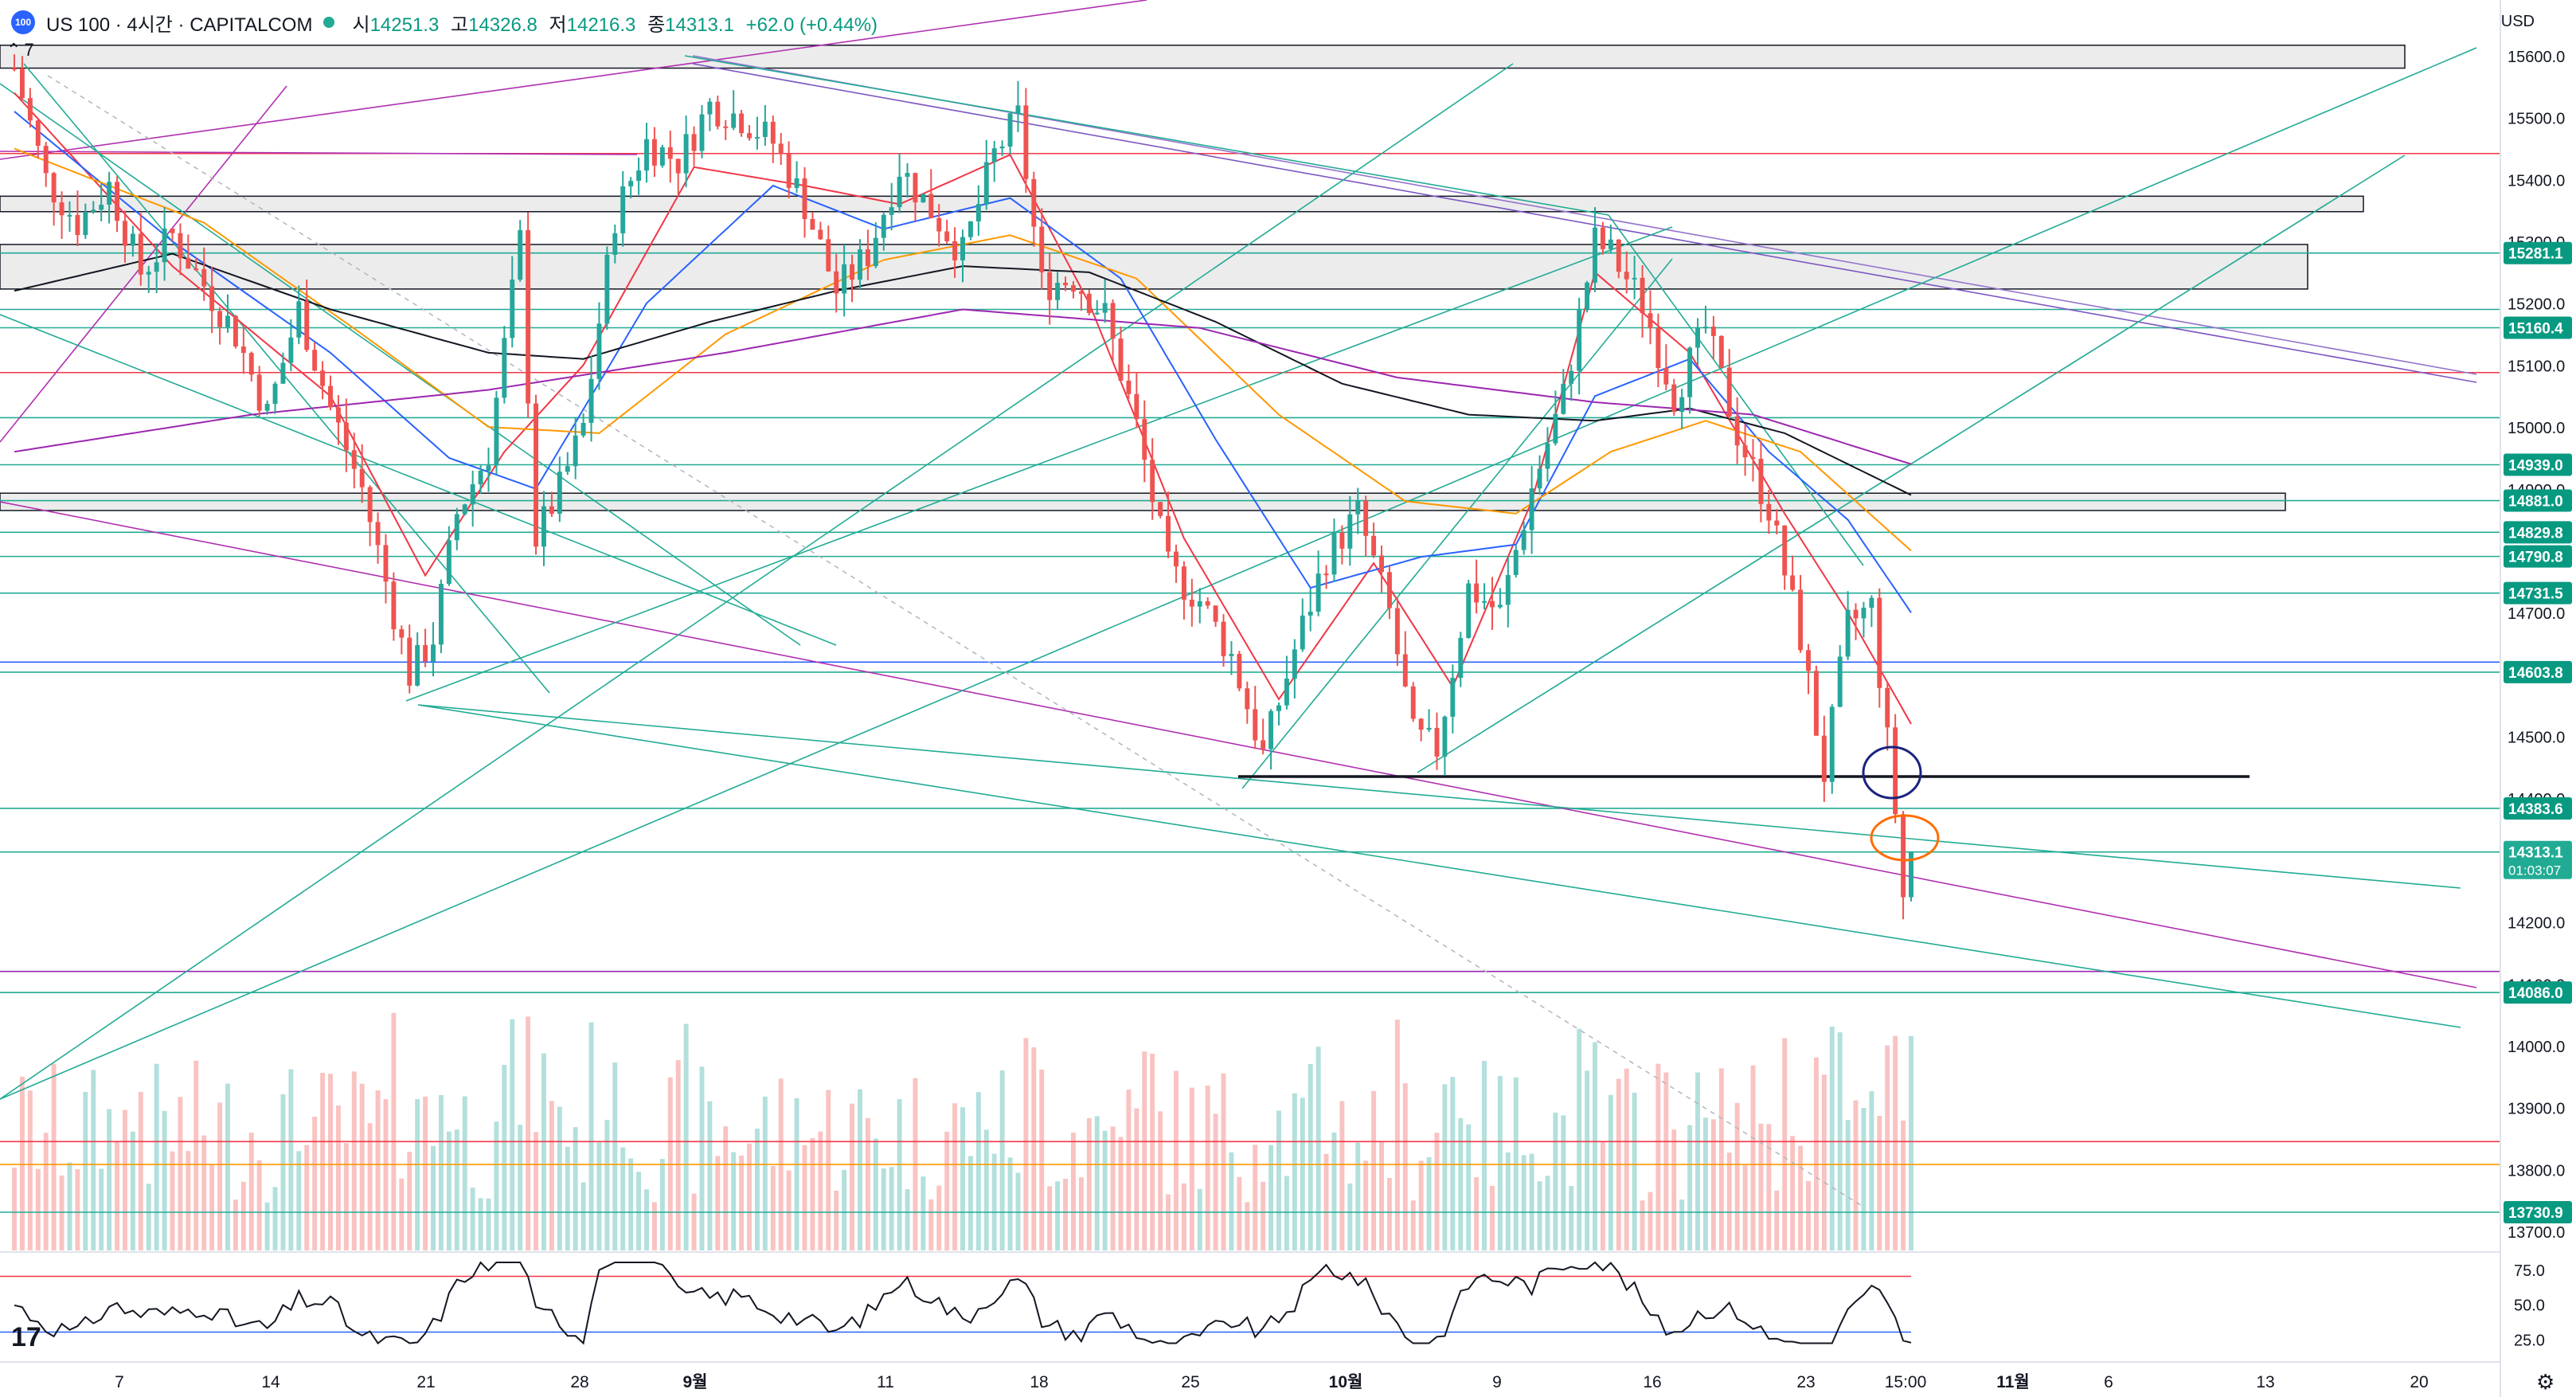 This screenshot has width=2576, height=1397. I want to click on time-tick-label: 6, so click(2108, 1382).